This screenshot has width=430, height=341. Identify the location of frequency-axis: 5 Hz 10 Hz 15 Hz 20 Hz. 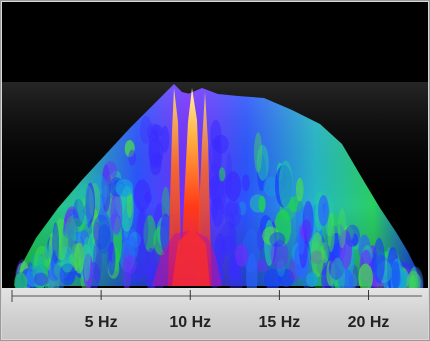
(215, 313).